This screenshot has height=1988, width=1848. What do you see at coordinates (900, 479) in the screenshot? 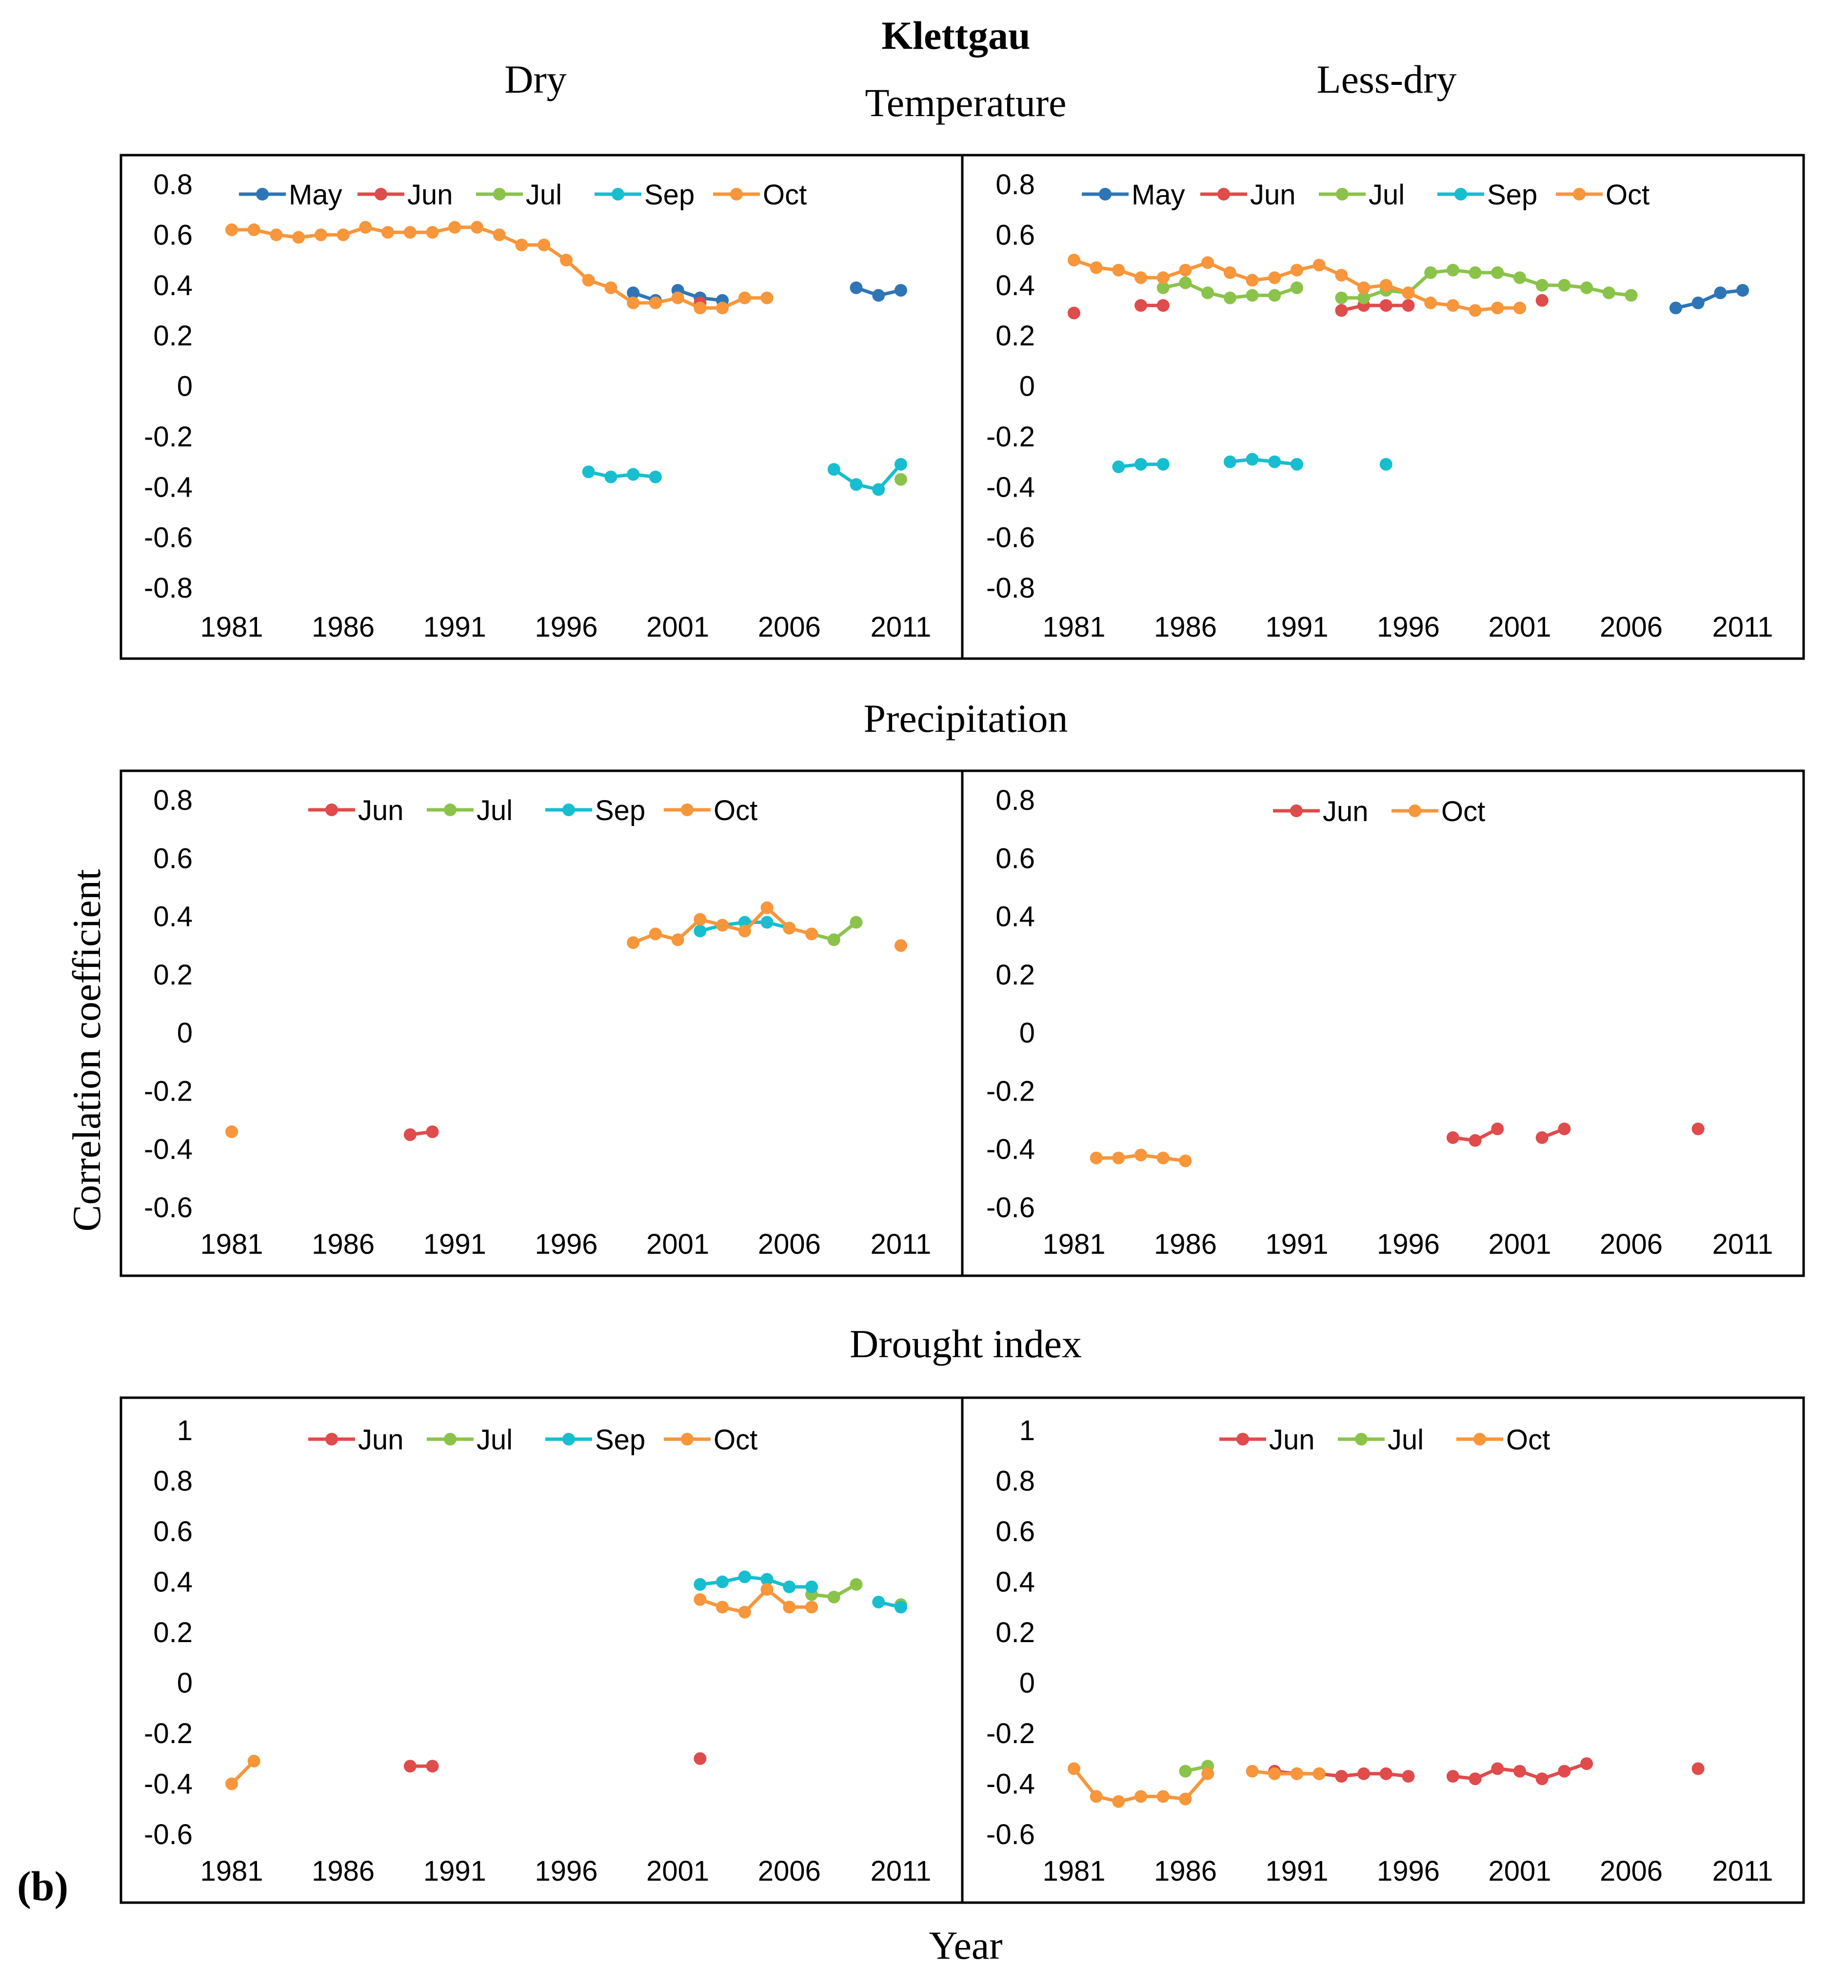
I see `series-jul` at bounding box center [900, 479].